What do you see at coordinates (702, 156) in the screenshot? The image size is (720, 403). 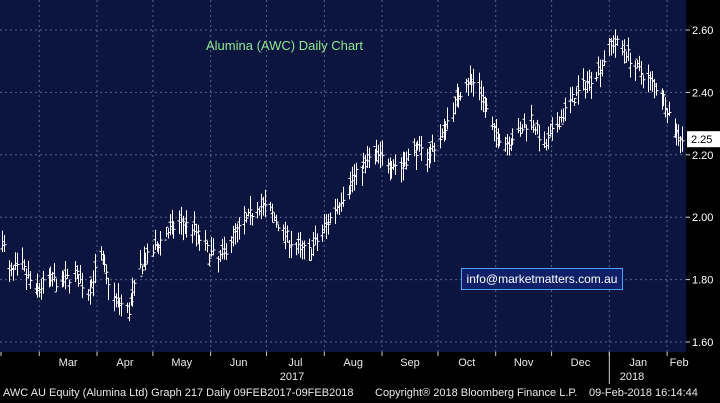 I see `y-tick-label: 2.20` at bounding box center [702, 156].